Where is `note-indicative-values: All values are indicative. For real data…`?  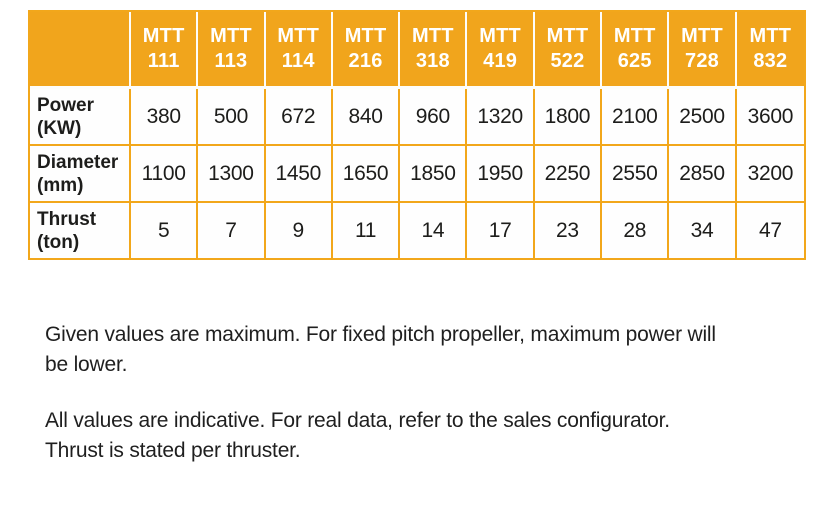
note-indicative-values: All values are indicative. For real data… is located at coordinates (357, 436).